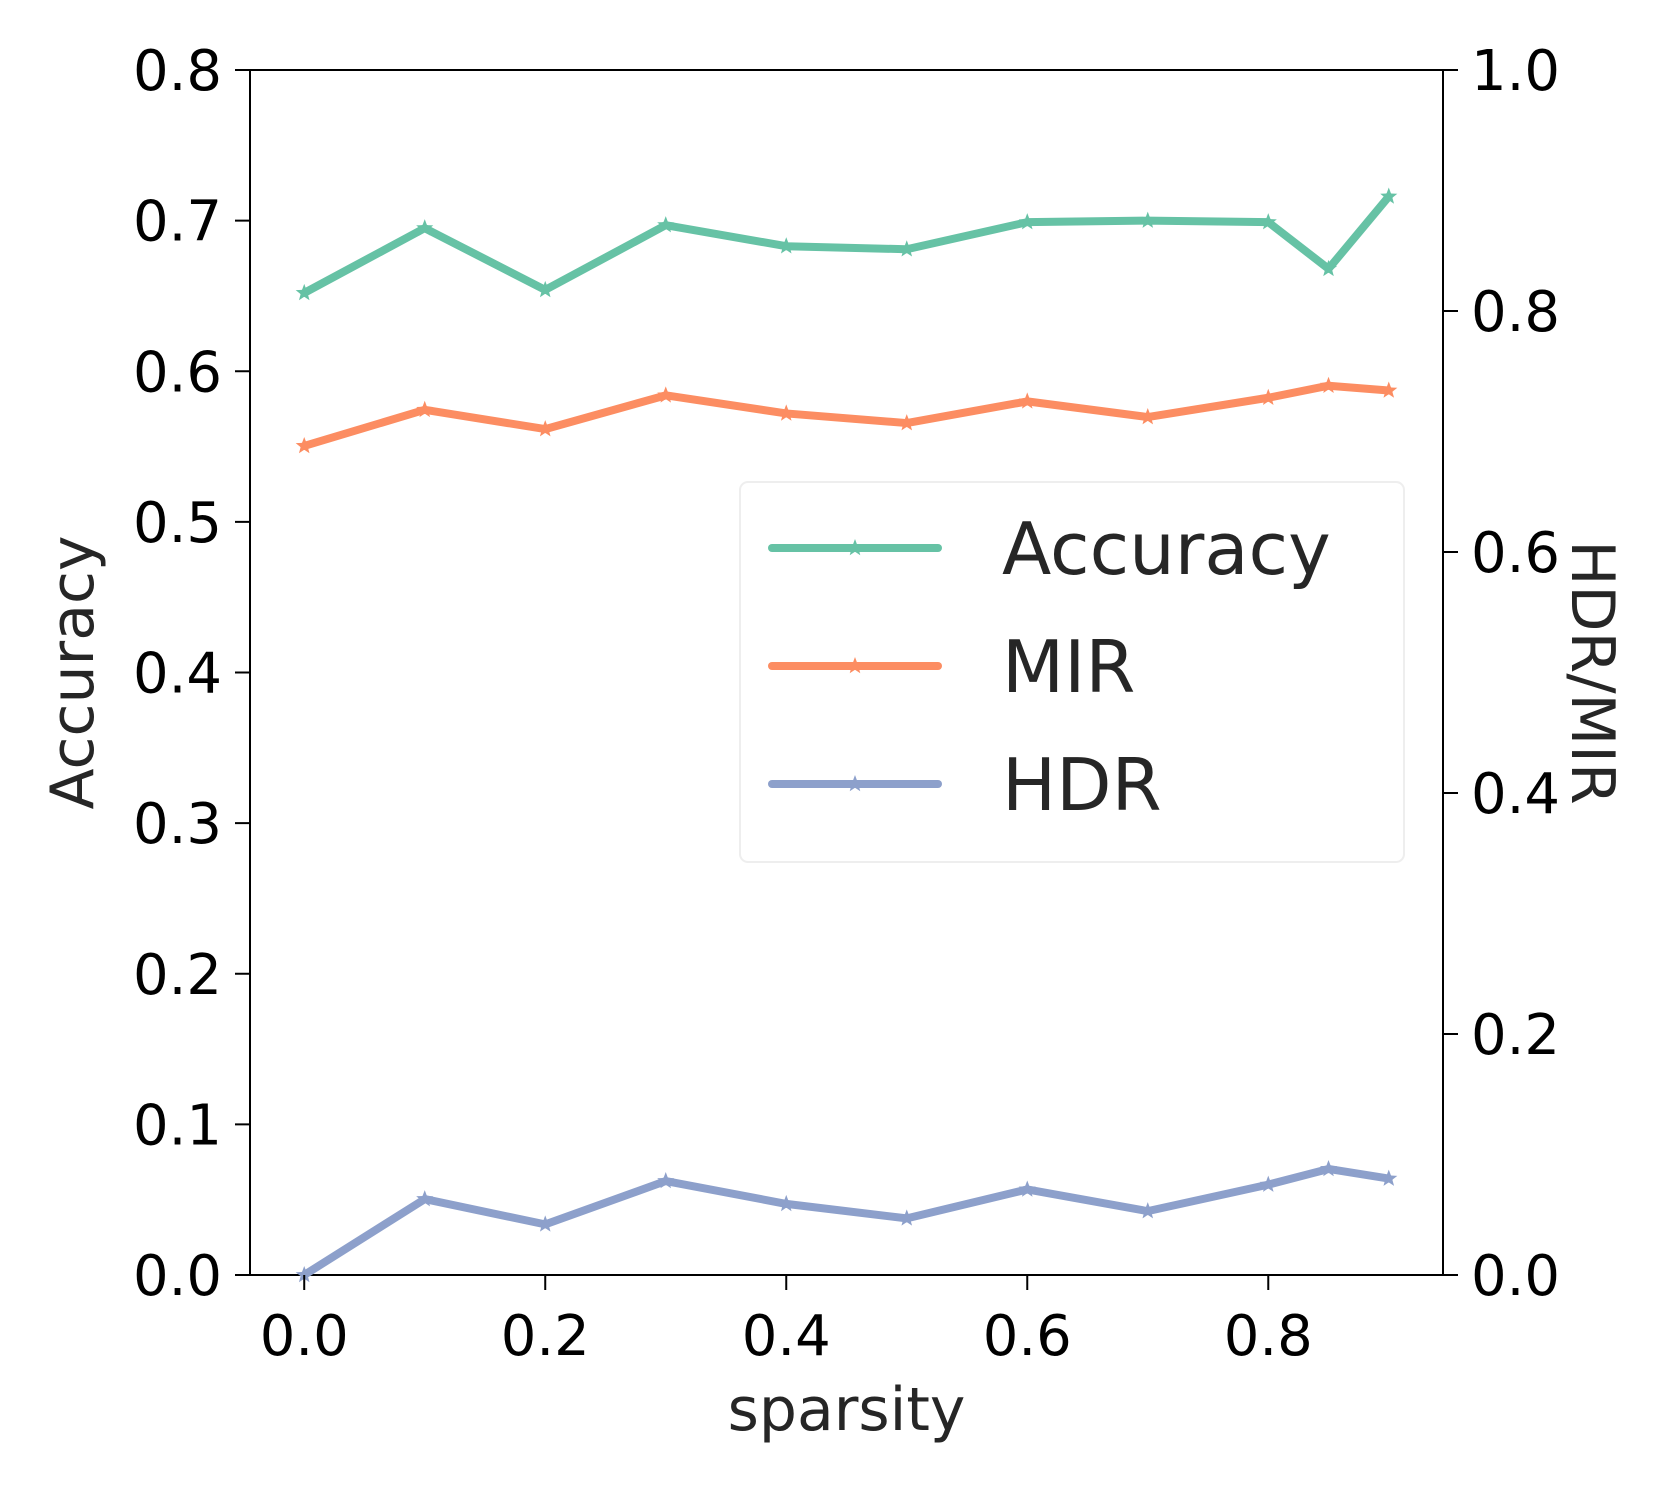  What do you see at coordinates (1515, 553) in the screenshot?
I see `y-right-tick-label: 0.6` at bounding box center [1515, 553].